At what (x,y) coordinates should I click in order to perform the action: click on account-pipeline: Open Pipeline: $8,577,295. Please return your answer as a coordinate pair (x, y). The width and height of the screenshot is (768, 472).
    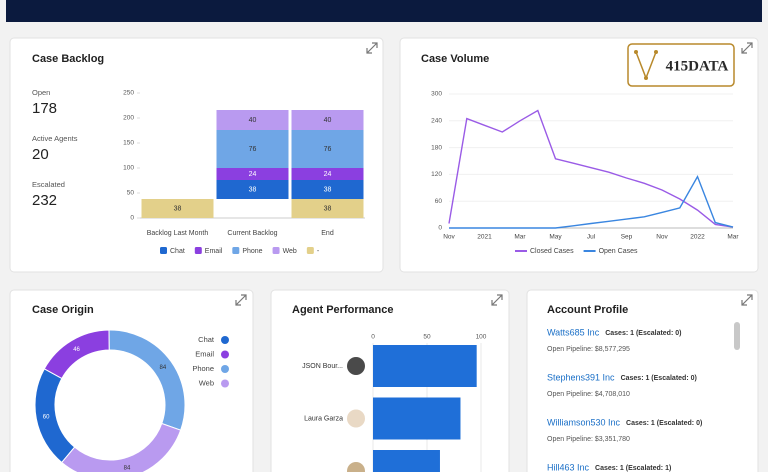
    Looking at the image, I should click on (588, 349).